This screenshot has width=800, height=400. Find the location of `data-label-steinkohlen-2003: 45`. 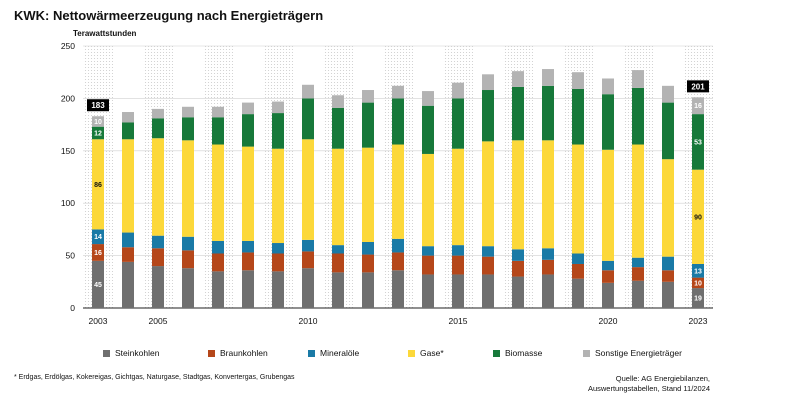

data-label-steinkohlen-2003: 45 is located at coordinates (98, 285).